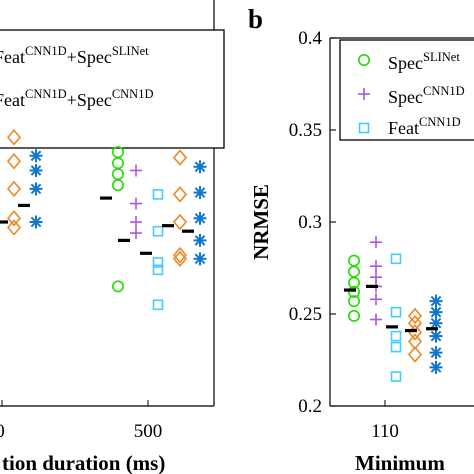 The image size is (474, 474). I want to click on right-ytick-label-1: 0.25, so click(305, 314).